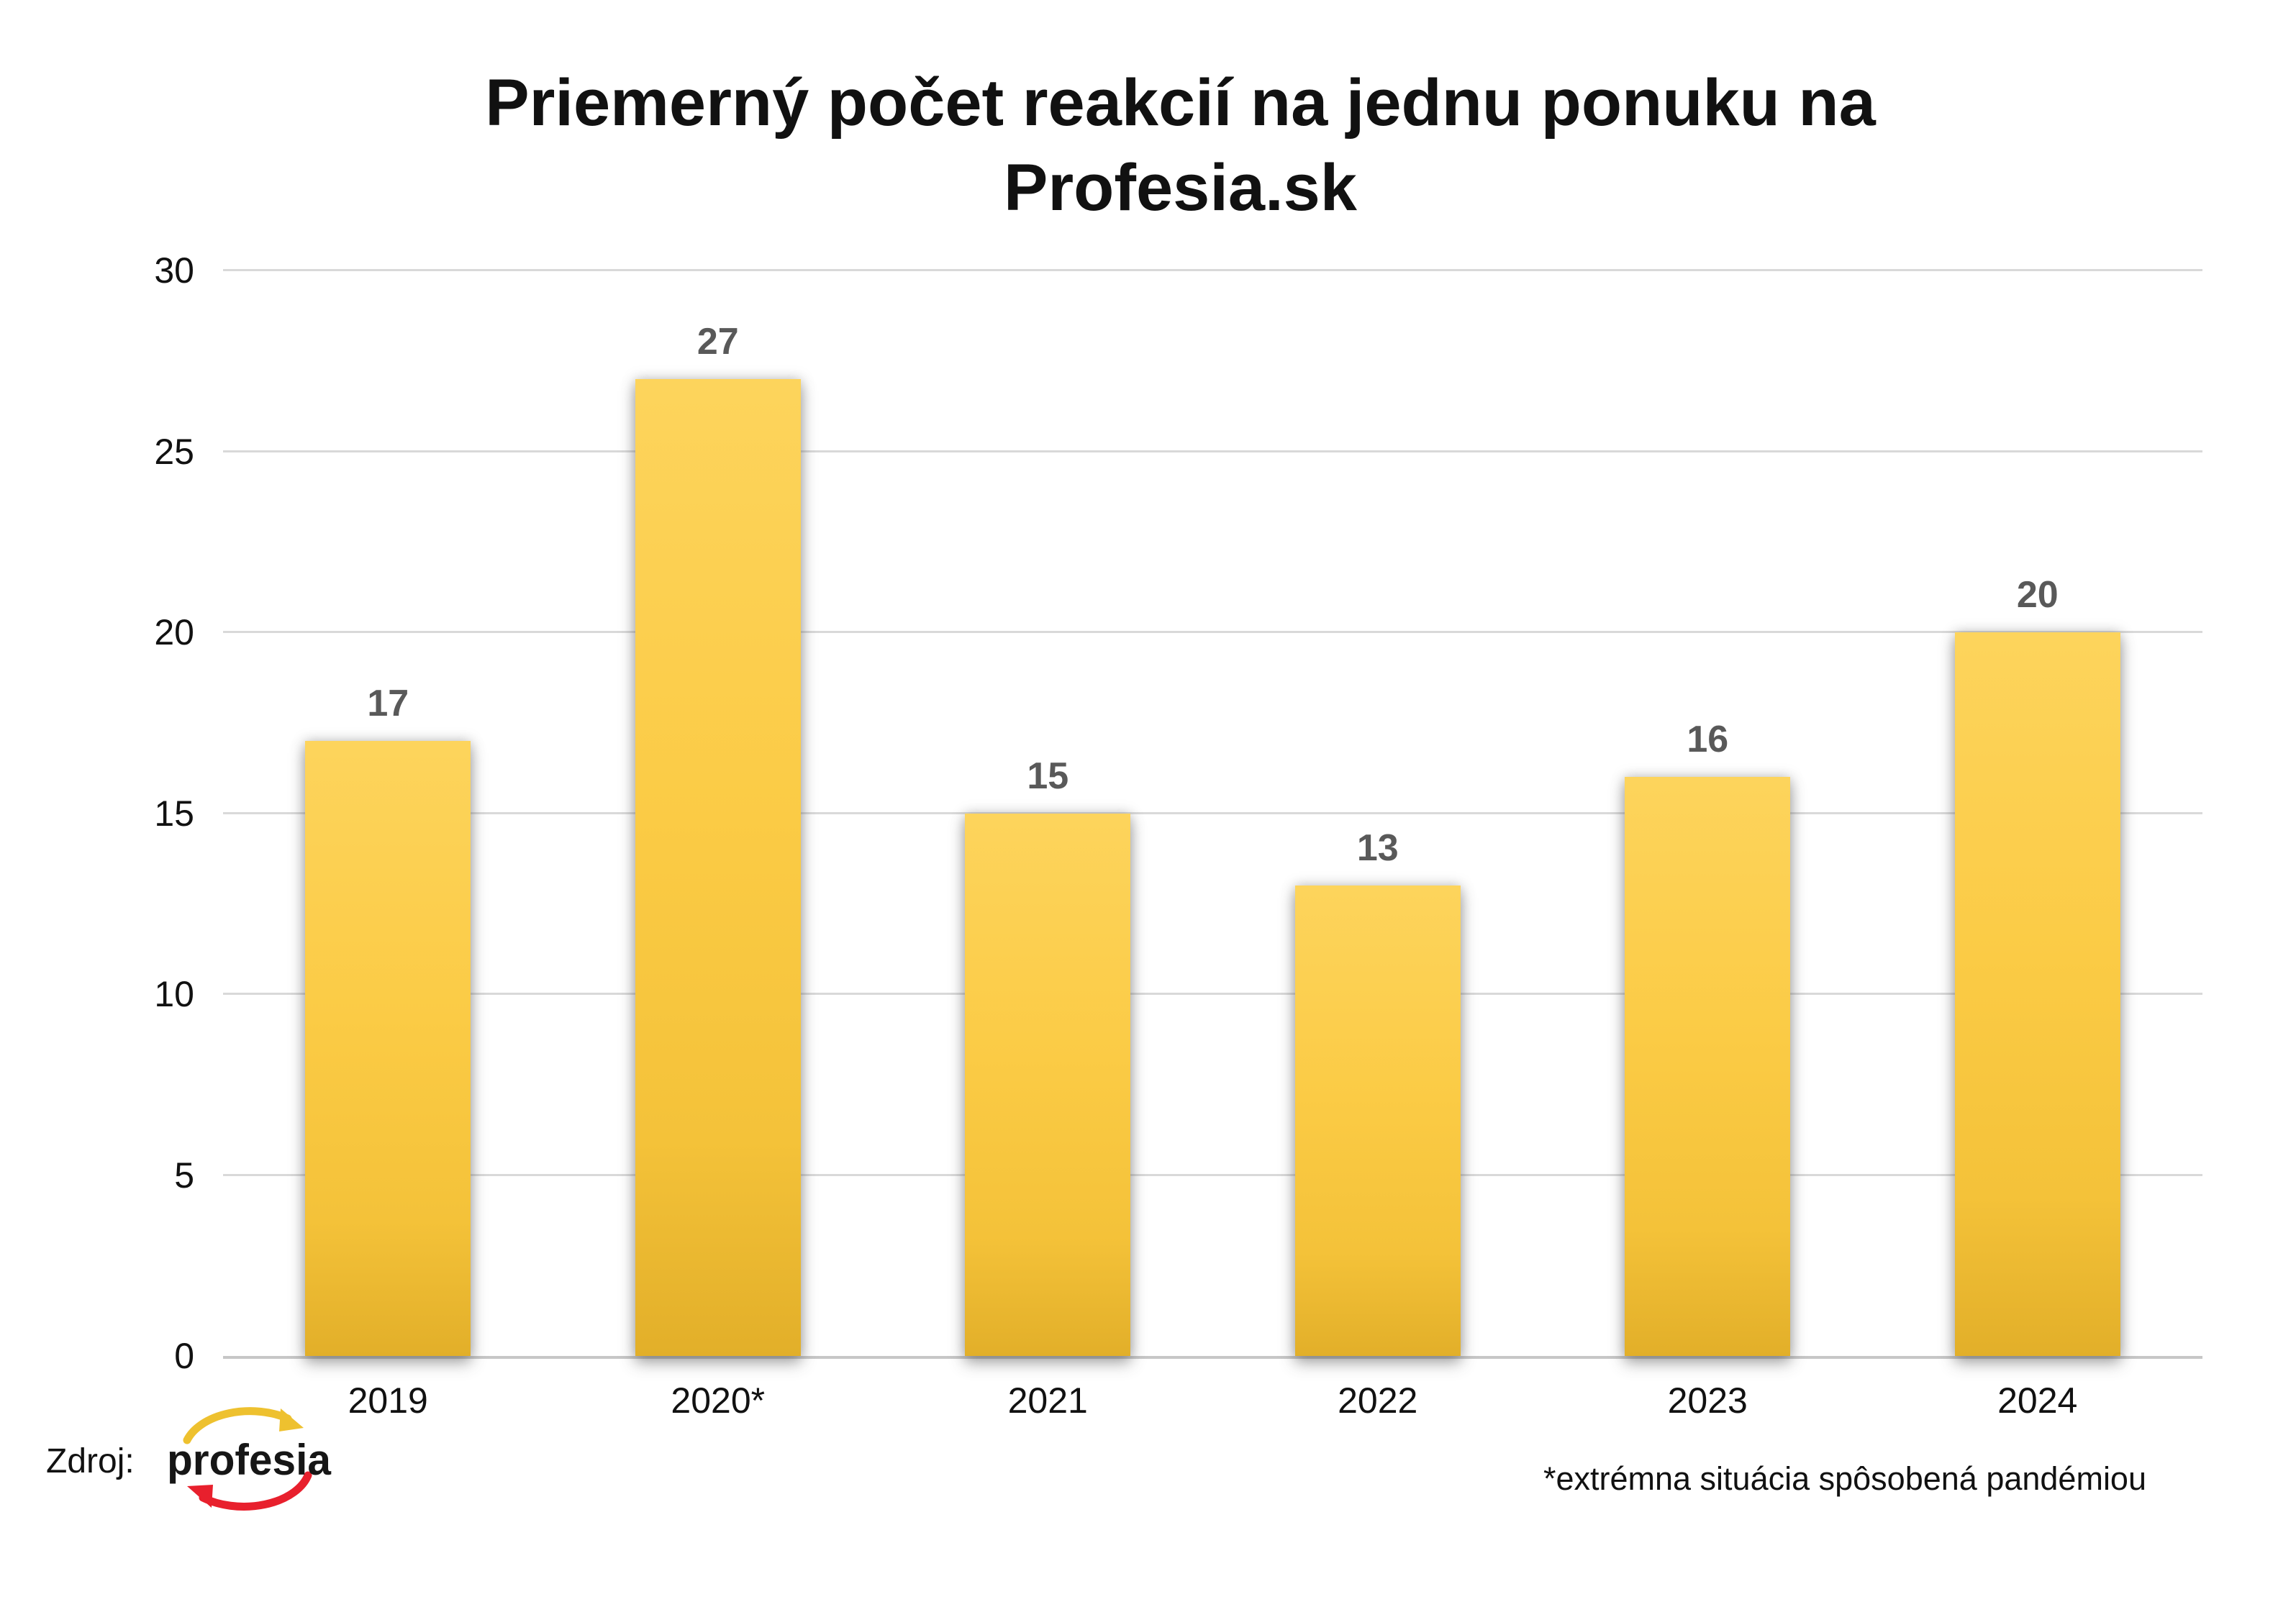  I want to click on y-axis-tick-label: 20, so click(174, 632).